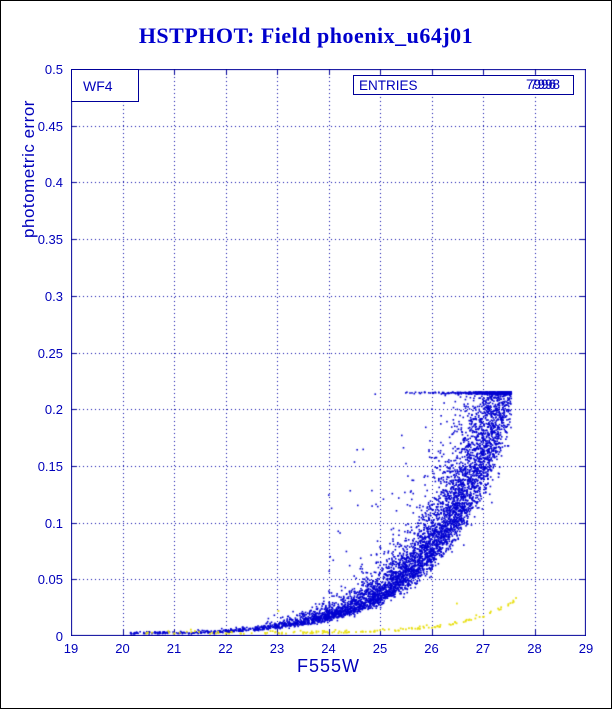 The height and width of the screenshot is (709, 612). I want to click on x-tick-label: 21, so click(174, 648).